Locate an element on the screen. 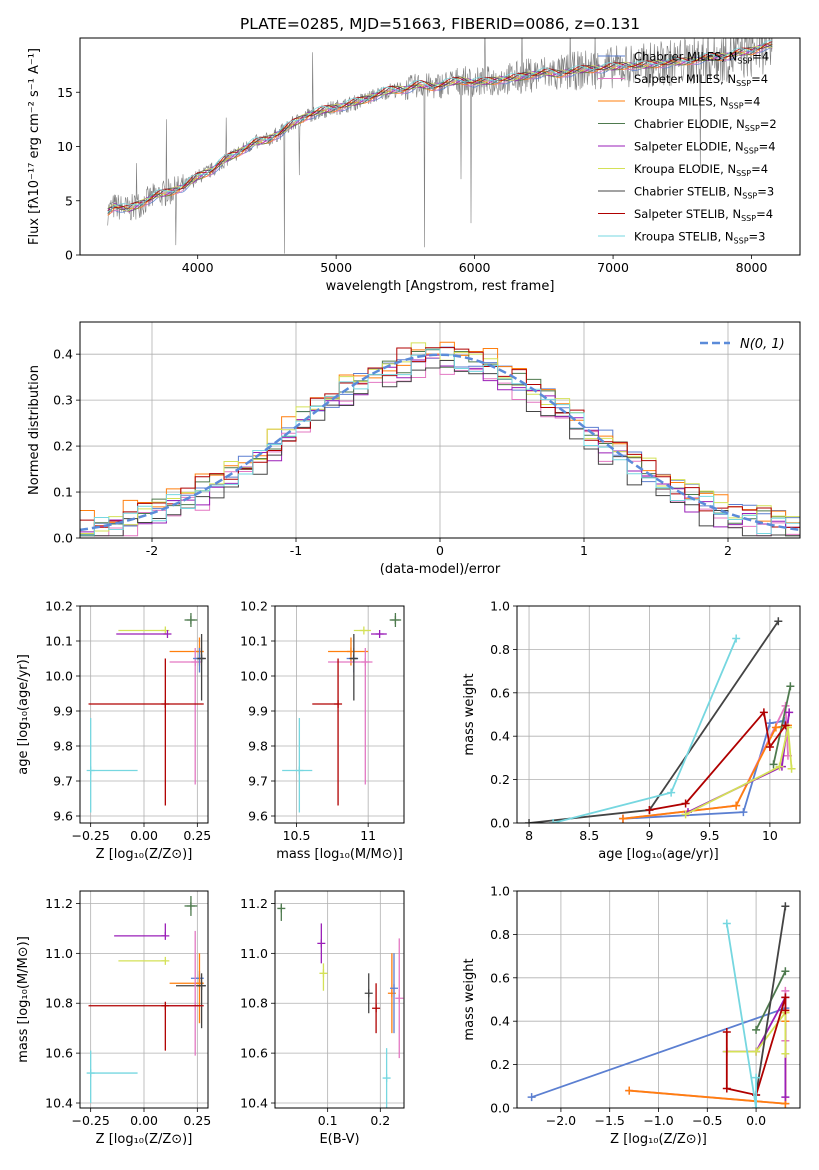 The height and width of the screenshot is (1170, 819). x-tick-label: 0.2 is located at coordinates (380, 1120).